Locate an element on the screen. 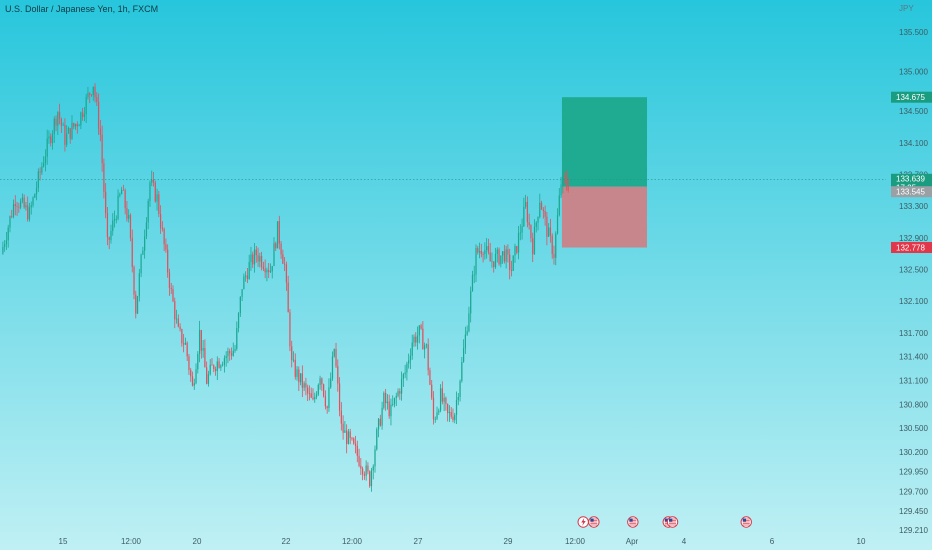 The width and height of the screenshot is (932, 555). entry-price-text: 133.545 is located at coordinates (910, 192).